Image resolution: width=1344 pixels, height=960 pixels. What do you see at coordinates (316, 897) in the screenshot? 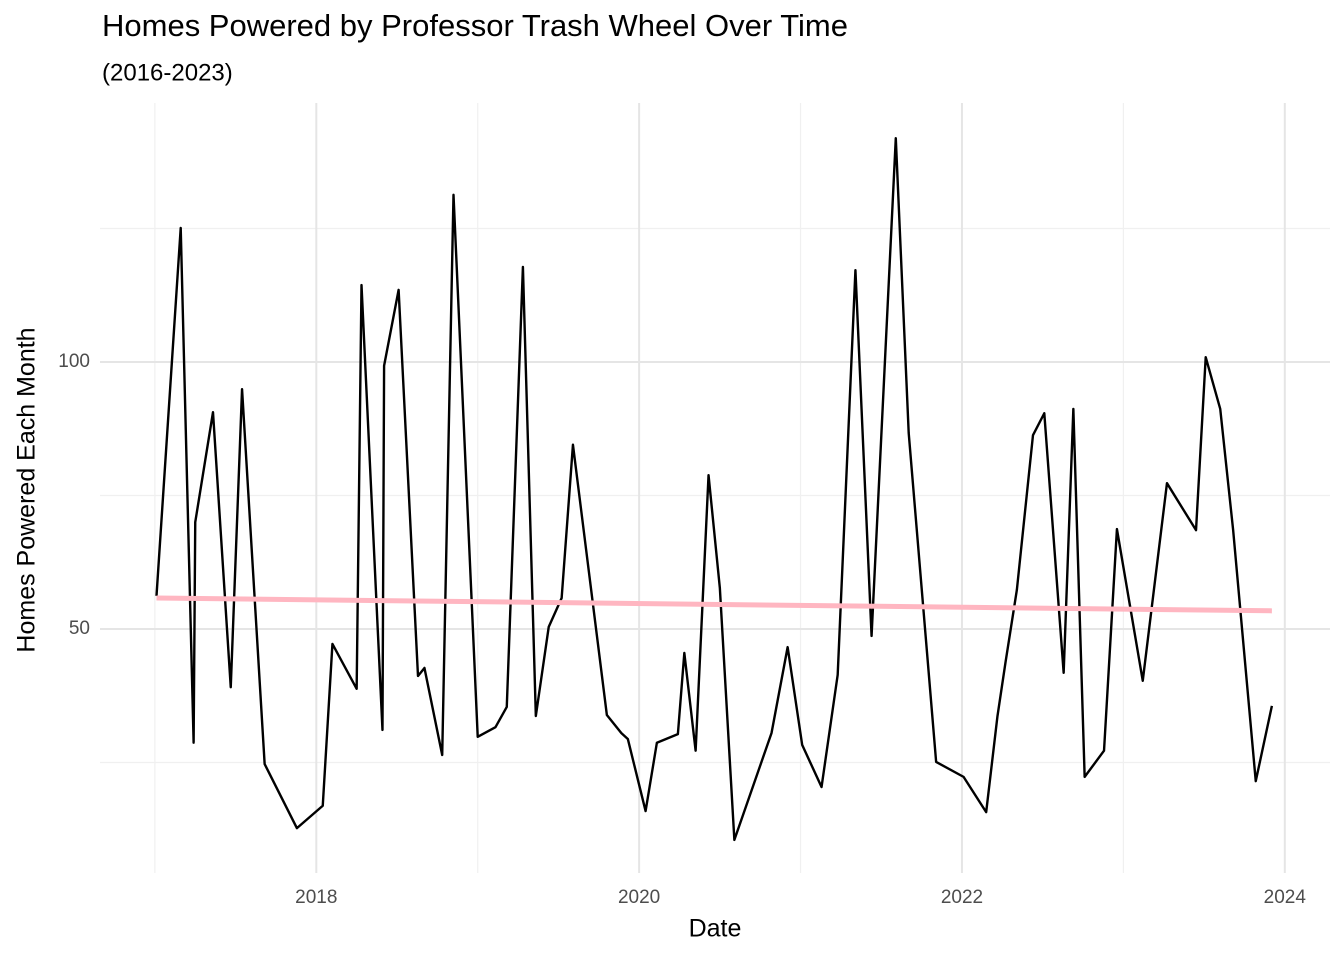
I see `x-tick-label: 2018` at bounding box center [316, 897].